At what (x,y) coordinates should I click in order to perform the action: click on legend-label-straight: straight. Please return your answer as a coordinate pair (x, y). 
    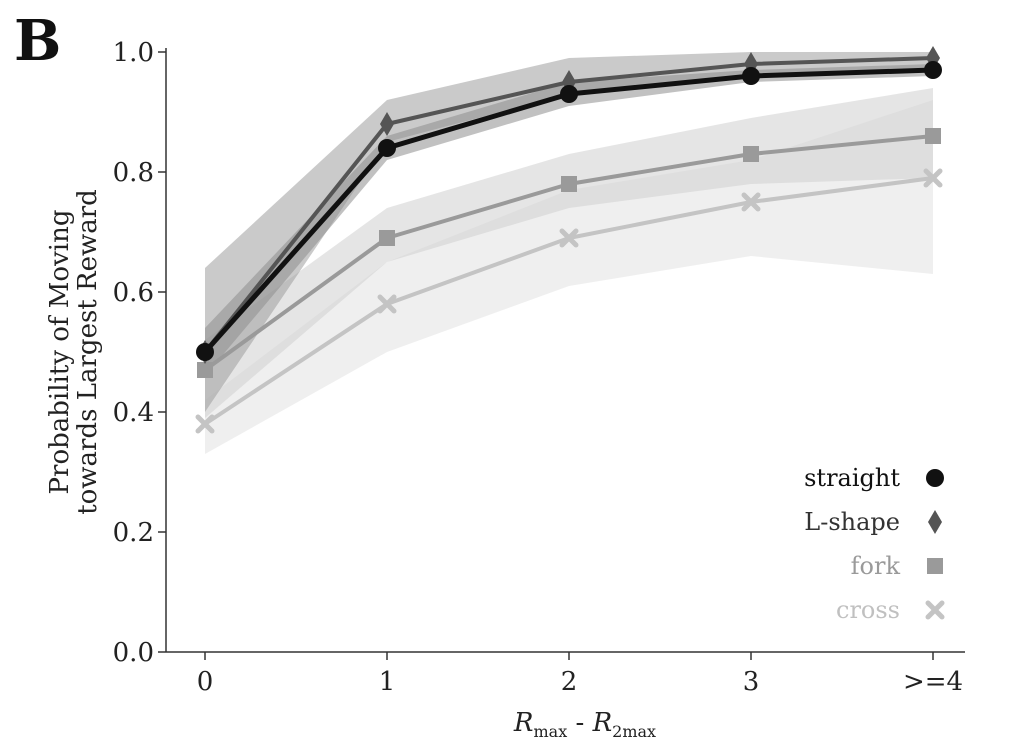
    Looking at the image, I should click on (852, 478).